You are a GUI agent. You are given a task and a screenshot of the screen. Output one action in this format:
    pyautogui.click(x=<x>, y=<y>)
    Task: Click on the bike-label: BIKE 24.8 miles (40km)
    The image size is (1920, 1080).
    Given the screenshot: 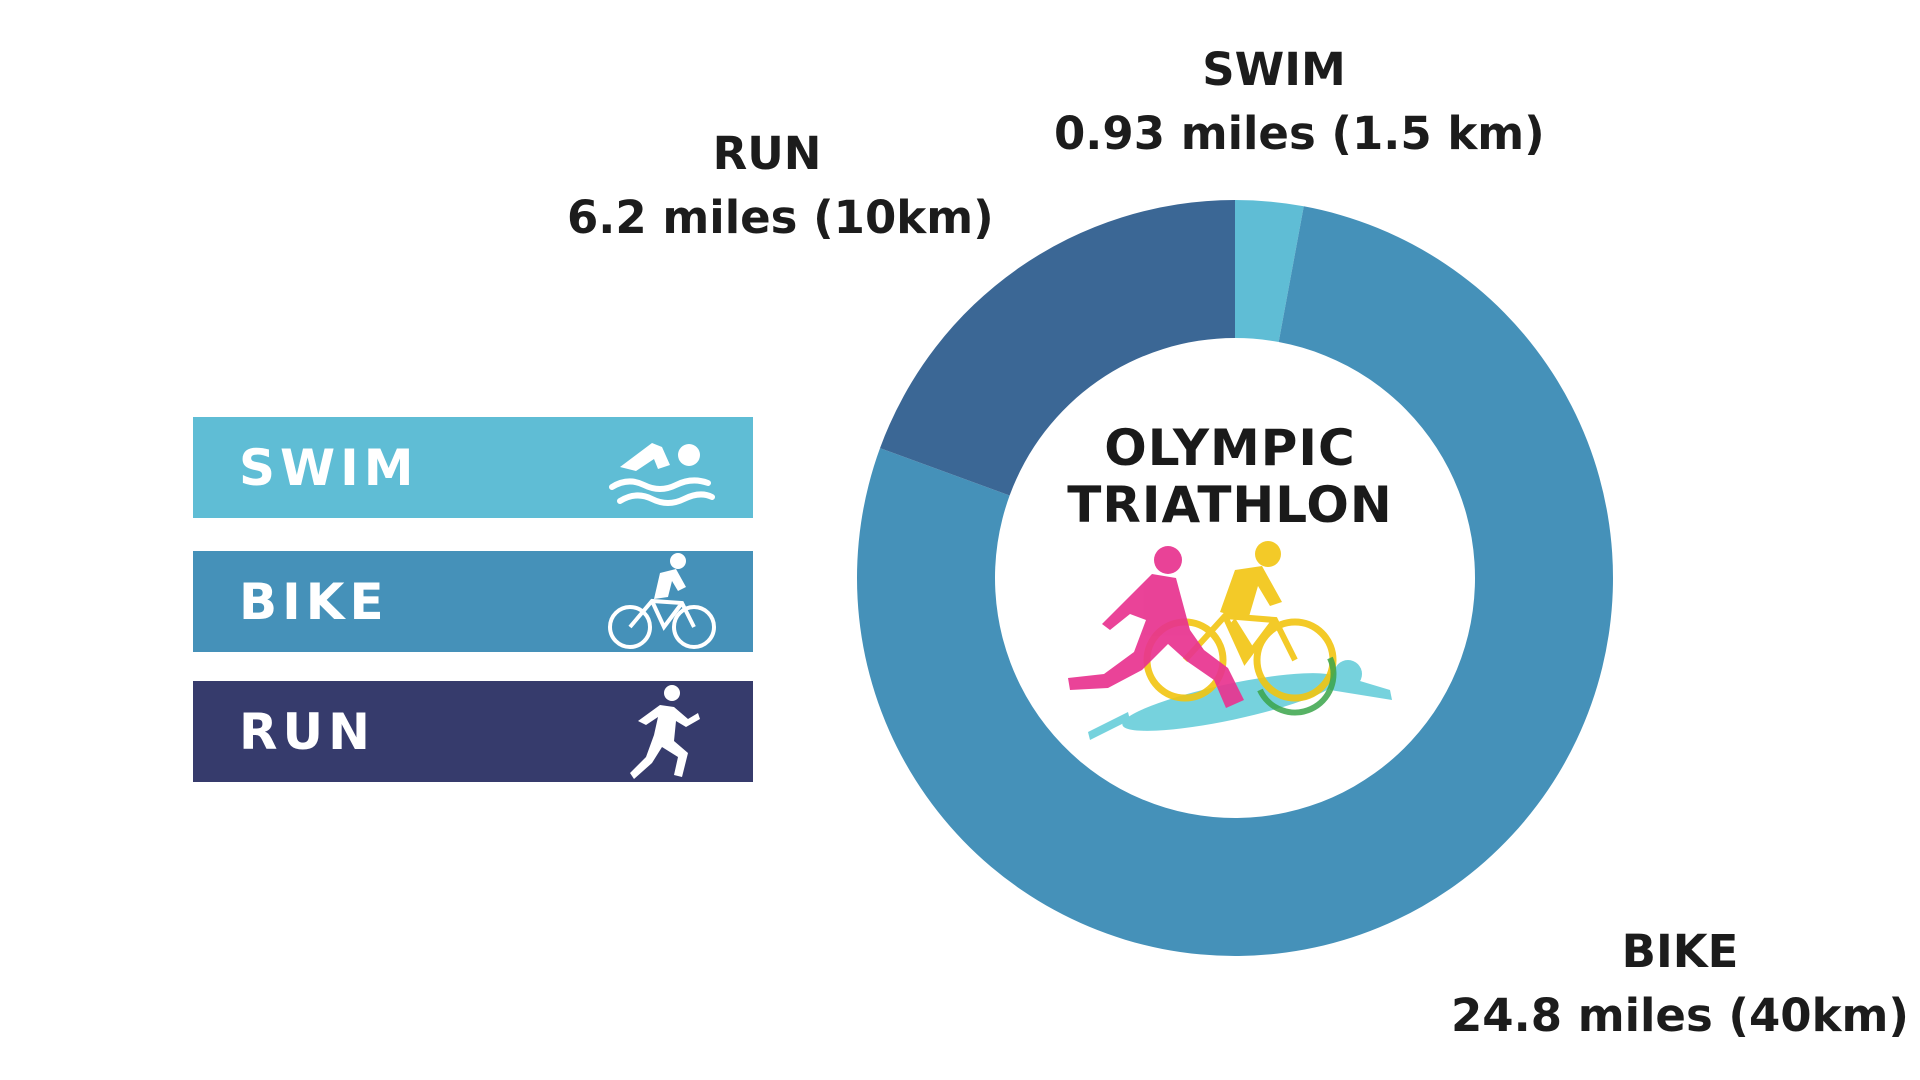 What is the action you would take?
    pyautogui.click(x=1680, y=984)
    